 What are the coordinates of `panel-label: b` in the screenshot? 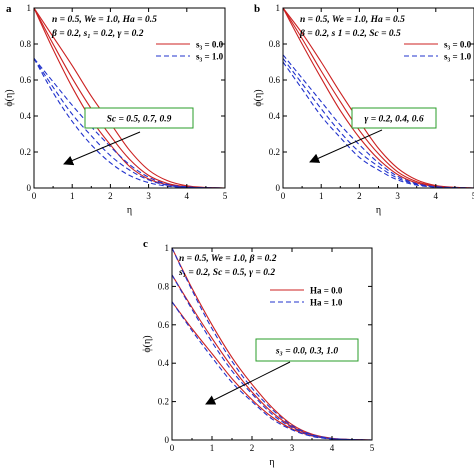 It's located at (257, 9).